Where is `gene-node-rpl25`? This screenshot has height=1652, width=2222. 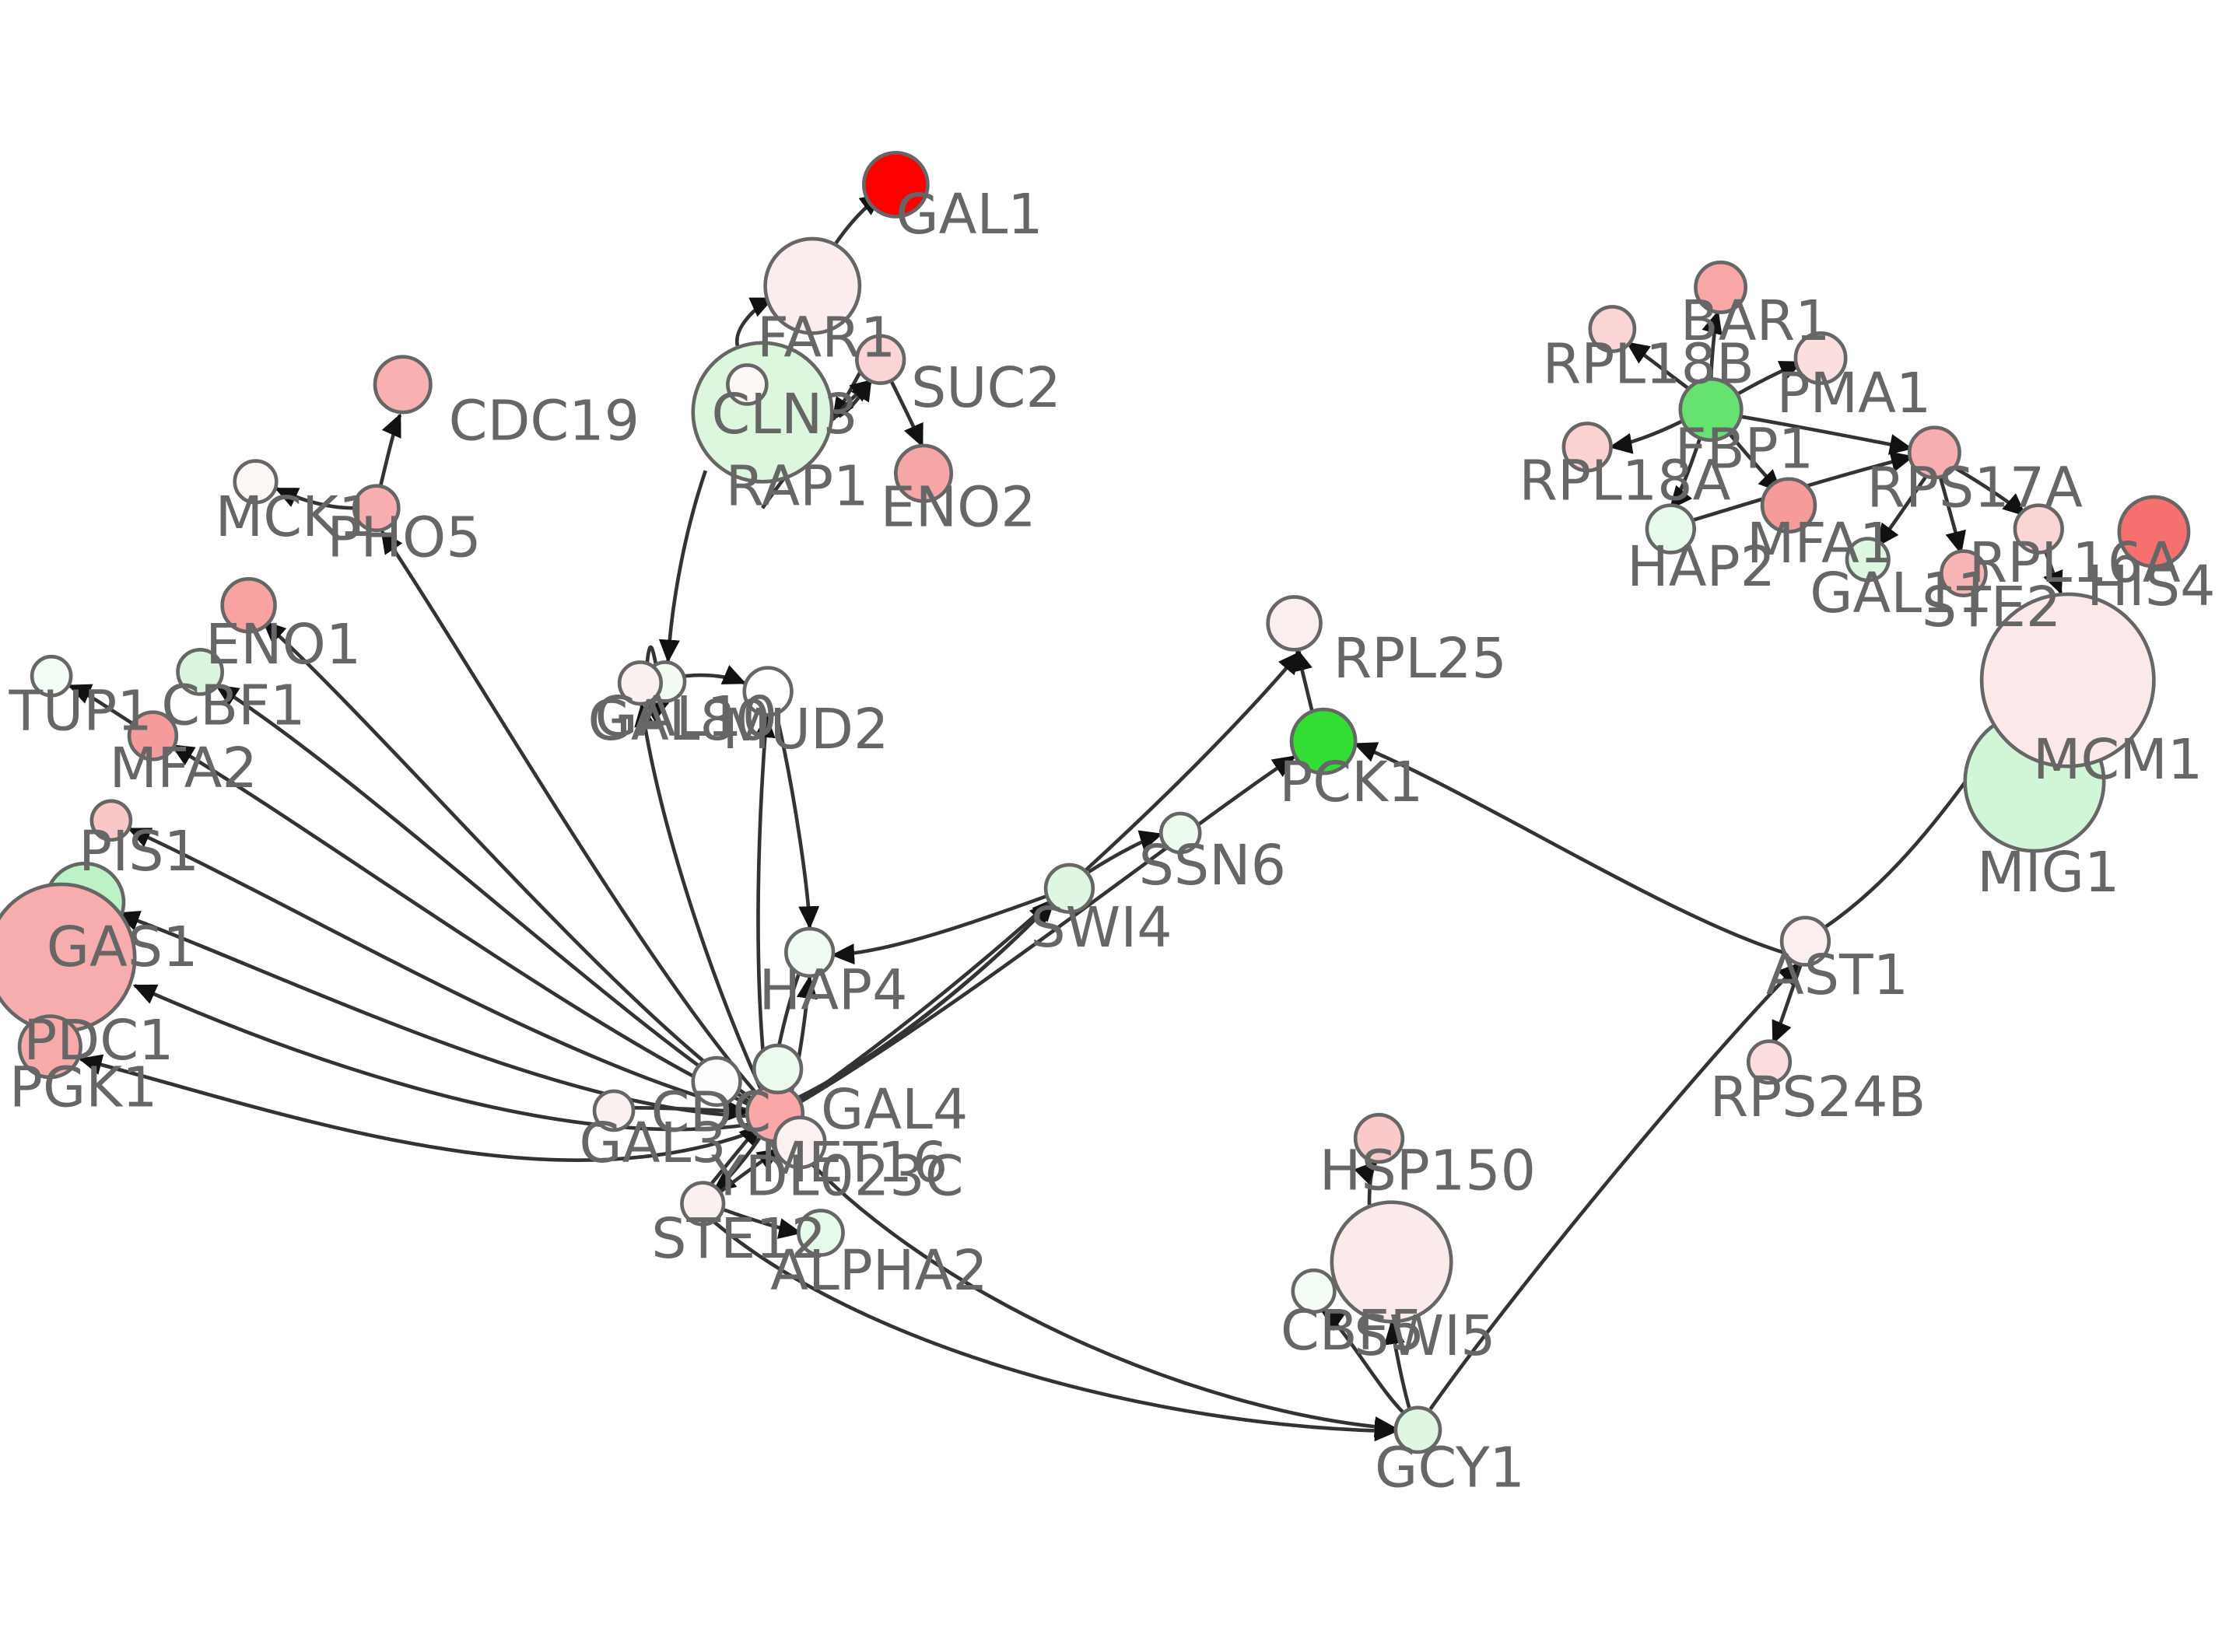
gene-node-rpl25 is located at coordinates (1294, 624).